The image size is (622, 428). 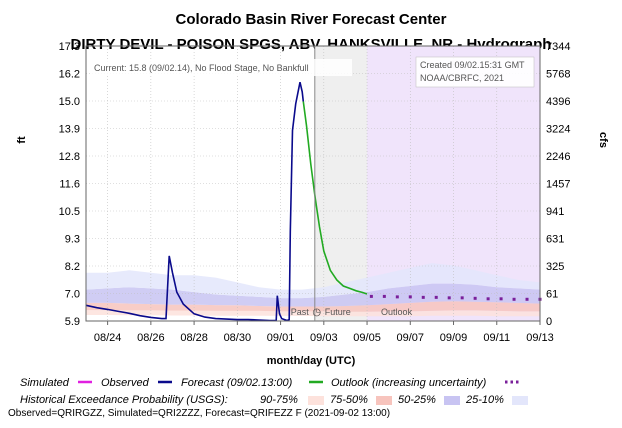 What do you see at coordinates (69, 47) in the screenshot?
I see `y-tick-label-left: 17.3` at bounding box center [69, 47].